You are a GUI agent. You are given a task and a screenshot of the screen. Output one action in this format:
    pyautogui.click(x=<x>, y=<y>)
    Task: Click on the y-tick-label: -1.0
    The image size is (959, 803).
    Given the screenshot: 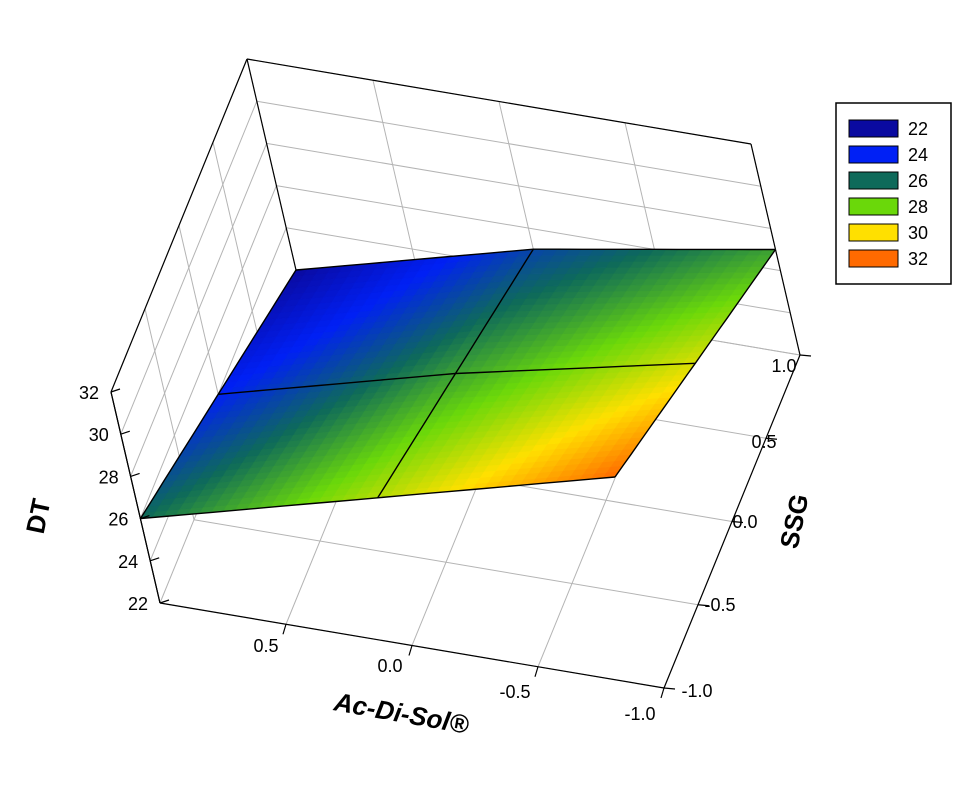 What is the action you would take?
    pyautogui.click(x=696, y=691)
    